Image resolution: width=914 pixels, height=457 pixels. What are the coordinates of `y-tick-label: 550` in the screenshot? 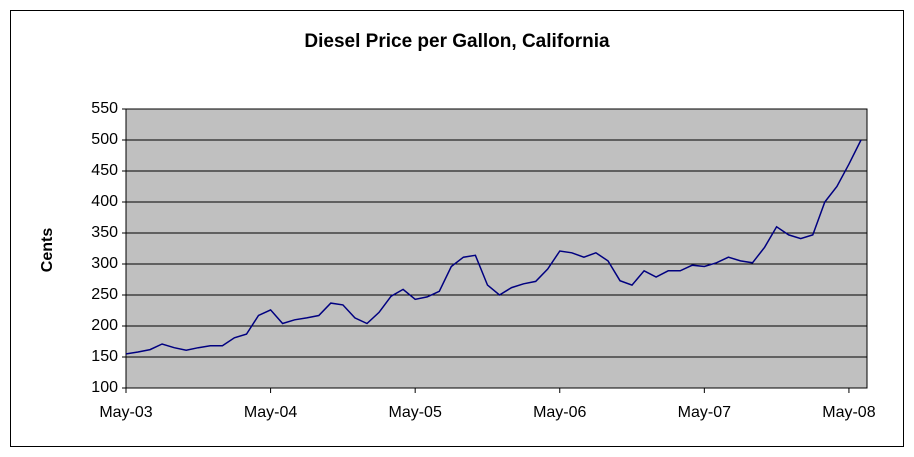 It's located at (104, 108).